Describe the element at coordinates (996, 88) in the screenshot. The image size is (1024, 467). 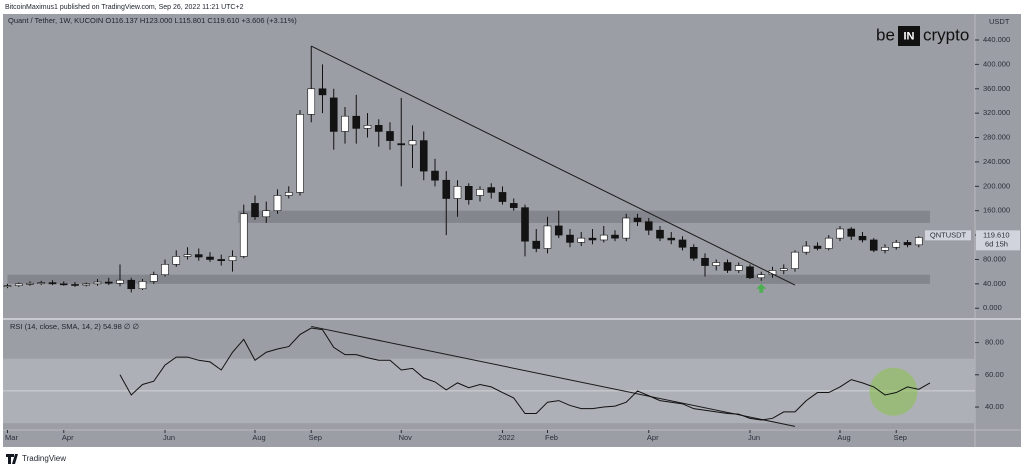
I see `y-tick-label: 360.000` at that location.